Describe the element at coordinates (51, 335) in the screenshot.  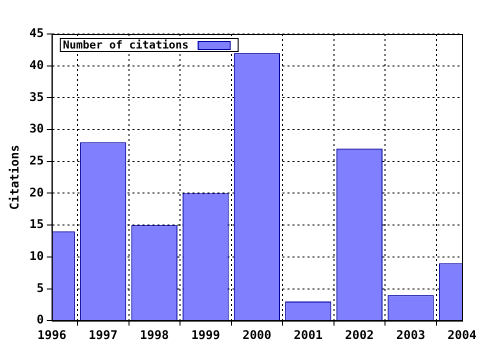
I see `x-tick-label: 1996` at that location.